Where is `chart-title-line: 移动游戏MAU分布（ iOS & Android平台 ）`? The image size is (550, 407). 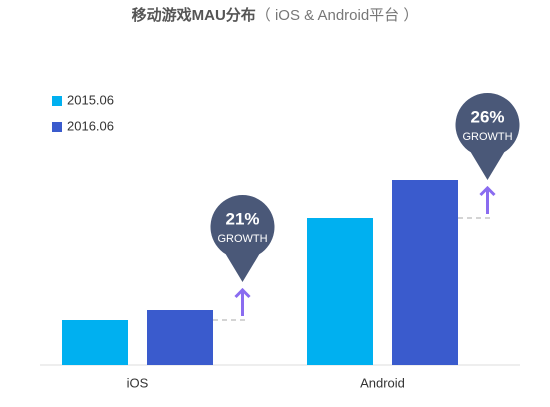
chart-title-line: 移动游戏MAU分布（ iOS & Android平台 ） is located at coordinates (275, 15).